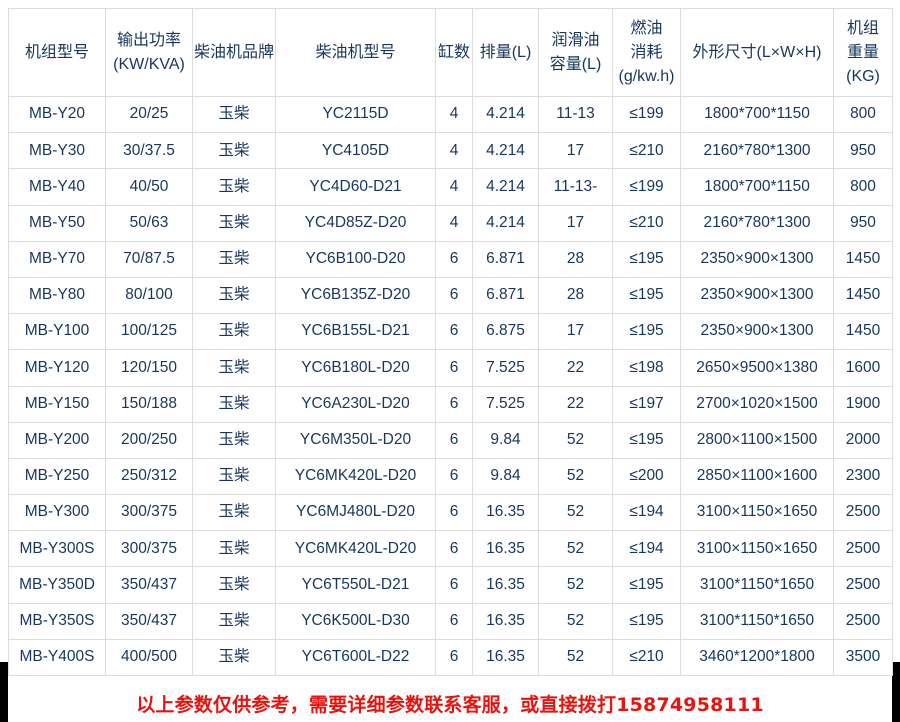  What do you see at coordinates (355, 52) in the screenshot?
I see `column-header-engine: 柴油机型号` at bounding box center [355, 52].